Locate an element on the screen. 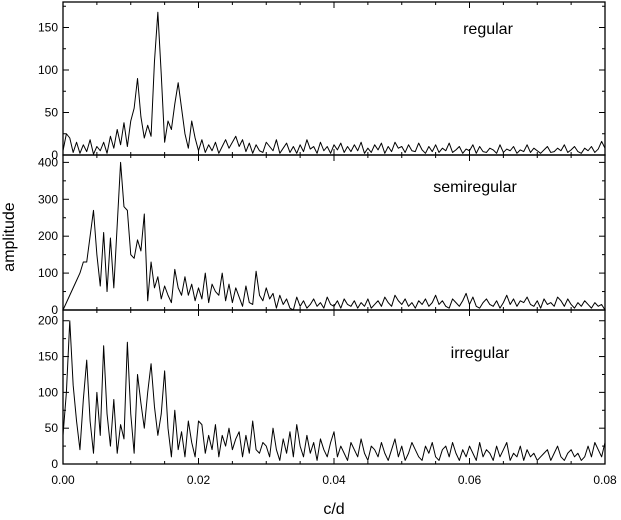  panel-title: regular is located at coordinates (488, 29).